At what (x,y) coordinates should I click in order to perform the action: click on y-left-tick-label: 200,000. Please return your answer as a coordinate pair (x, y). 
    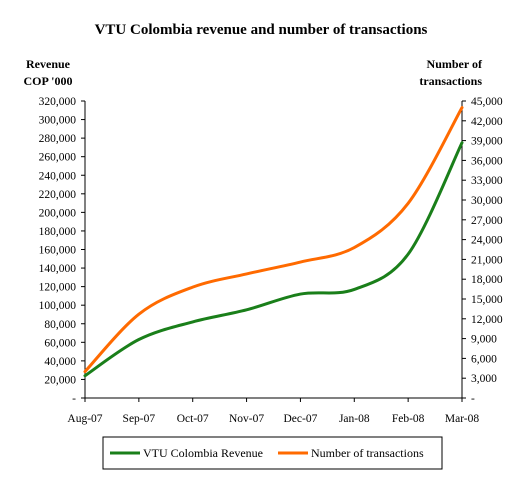
    Looking at the image, I should click on (58, 213).